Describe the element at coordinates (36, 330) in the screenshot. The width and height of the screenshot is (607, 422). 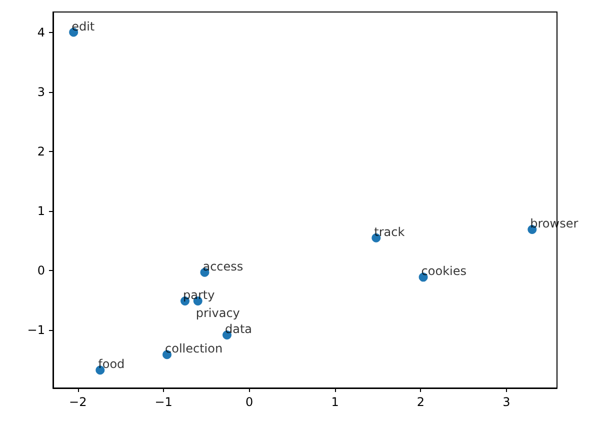
I see `y-tick-label: −1` at that location.